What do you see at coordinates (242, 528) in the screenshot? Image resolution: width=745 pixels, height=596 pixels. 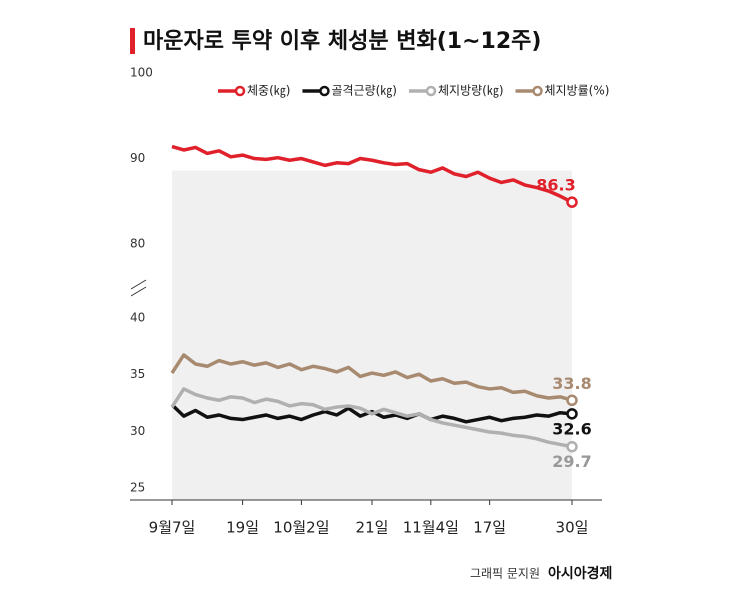 I see `x-tick-label: 19일` at bounding box center [242, 528].